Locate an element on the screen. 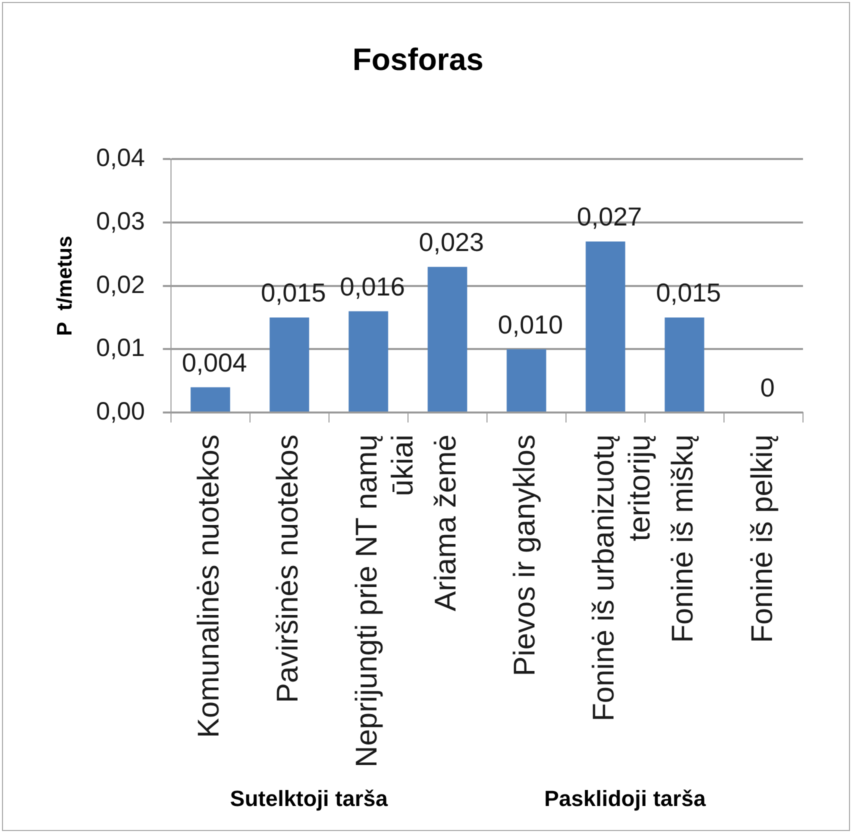 The image size is (854, 835). y-tick-label: 0,02 is located at coordinates (120, 284).